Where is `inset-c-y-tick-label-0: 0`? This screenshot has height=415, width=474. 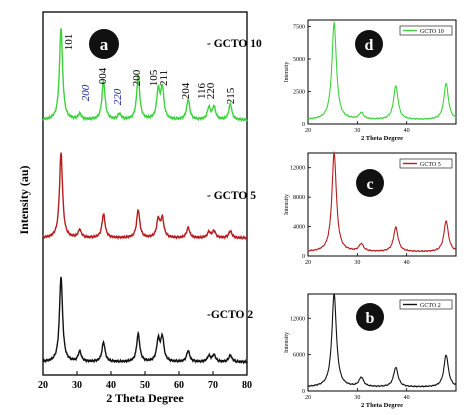
inset-c-y-tick-label-0: 0 is located at coordinates (303, 257).